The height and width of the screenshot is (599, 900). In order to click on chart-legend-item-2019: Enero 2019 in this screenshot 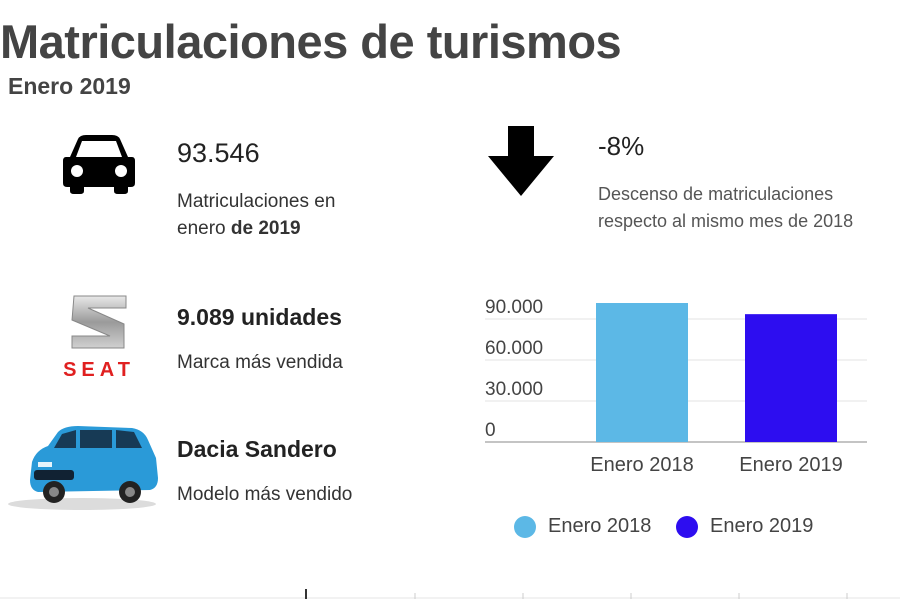, I will do `click(744, 526)`.